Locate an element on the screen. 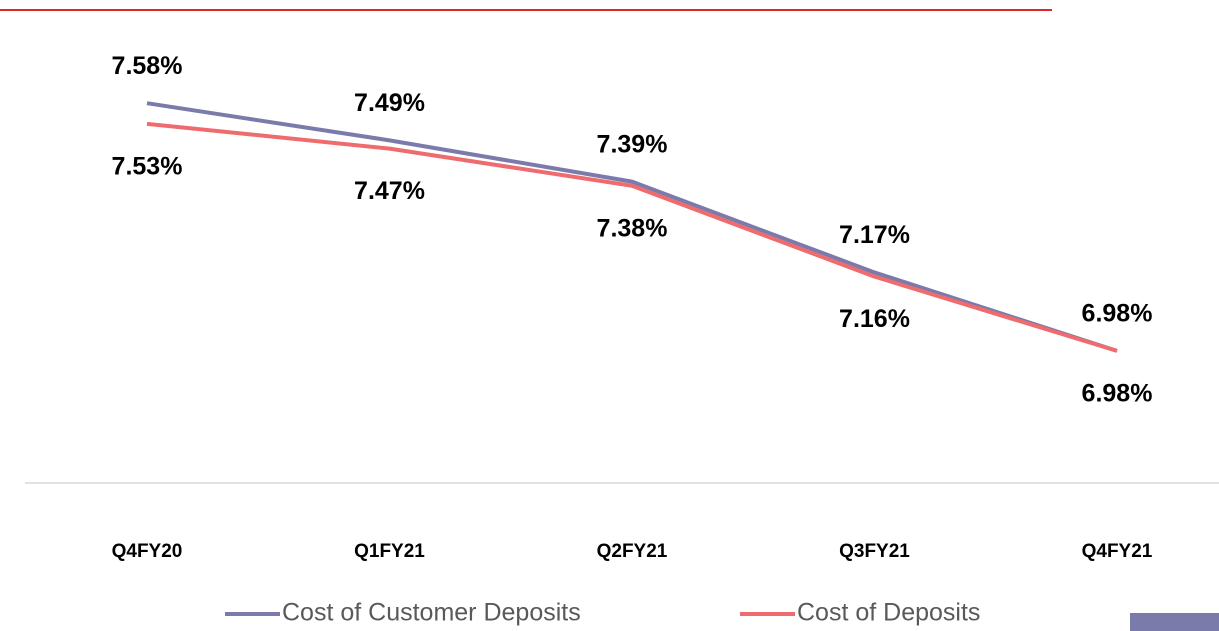 The image size is (1219, 631). x-tick-label: Q4FY20 is located at coordinates (147, 551).